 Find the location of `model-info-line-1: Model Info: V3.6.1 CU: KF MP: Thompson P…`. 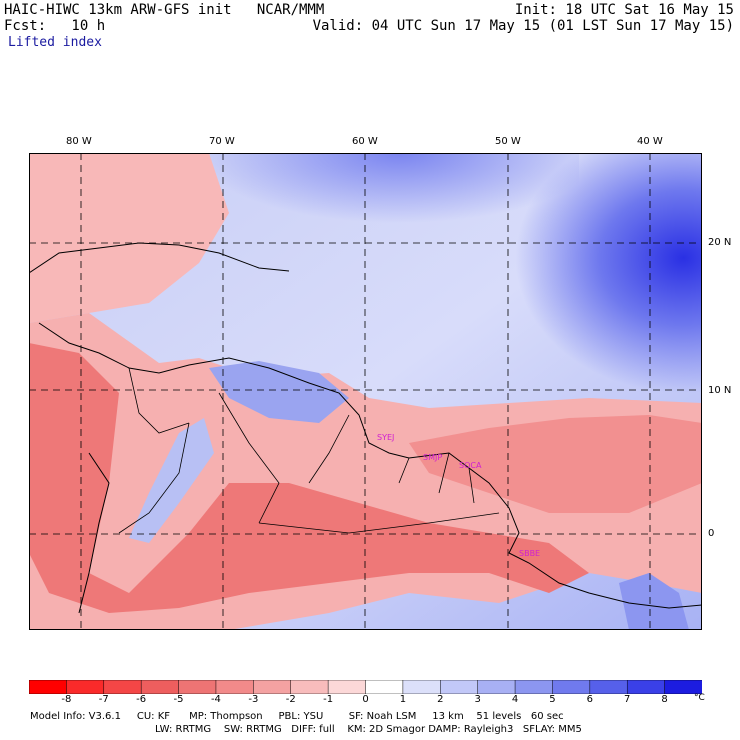

model-info-line-1: Model Info: V3.6.1 CU: KF MP: Thompson P… is located at coordinates (297, 716).